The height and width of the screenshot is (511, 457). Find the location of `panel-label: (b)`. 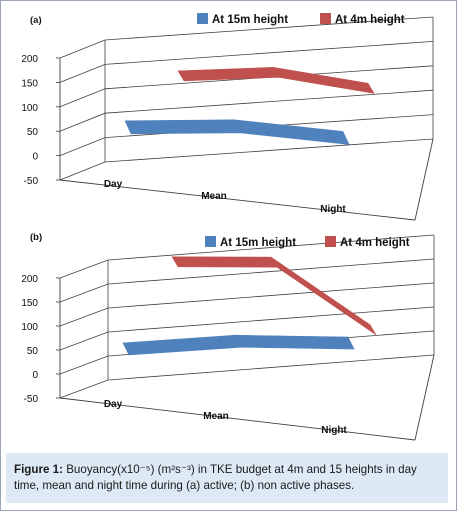

panel-label: (b) is located at coordinates (36, 237).